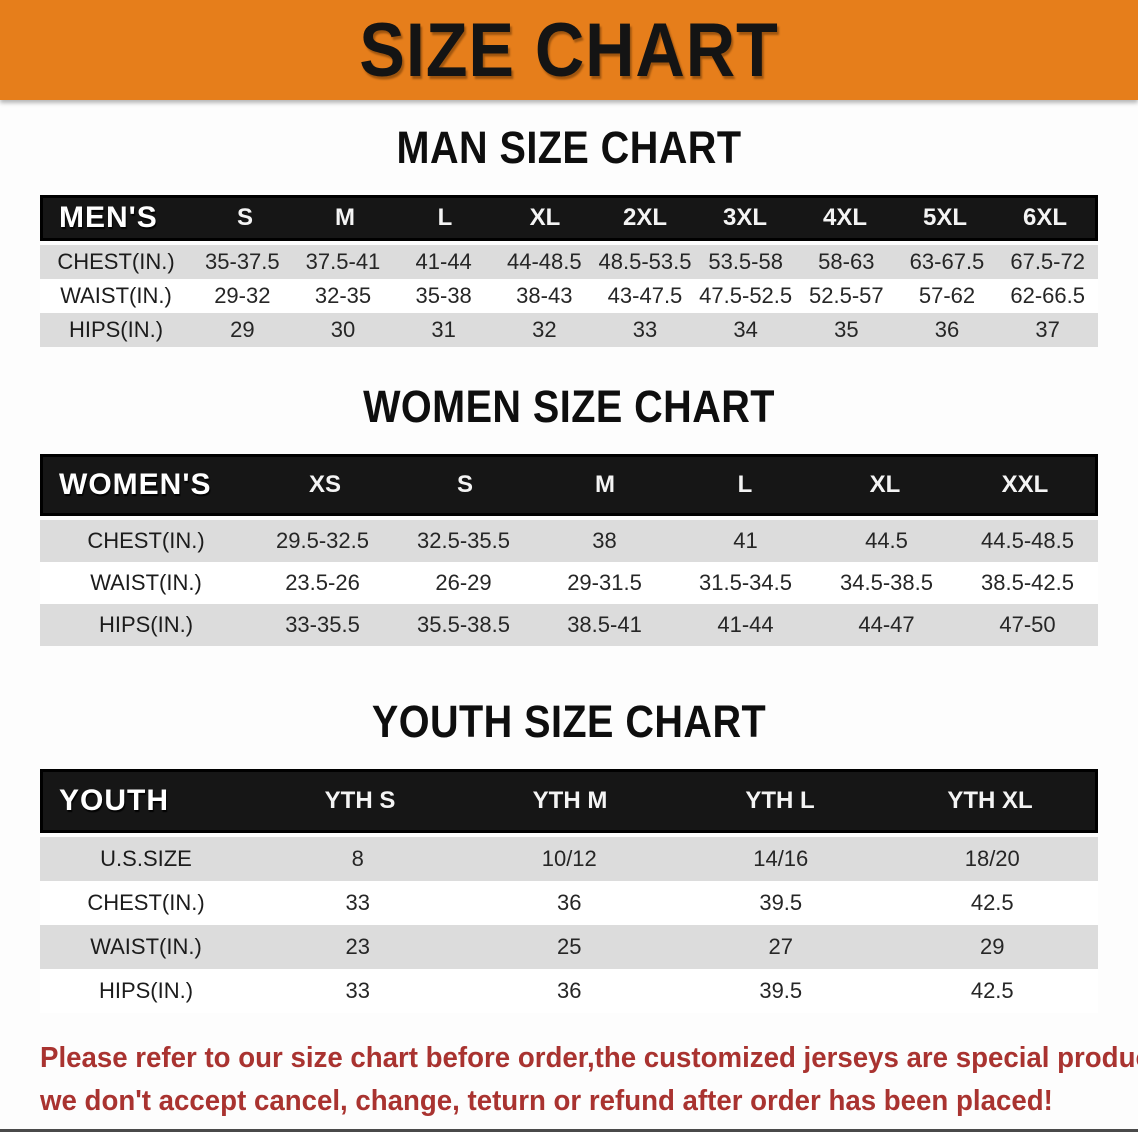  Describe the element at coordinates (1047, 261) in the screenshot. I see `value-cell: 67.5-72` at that location.